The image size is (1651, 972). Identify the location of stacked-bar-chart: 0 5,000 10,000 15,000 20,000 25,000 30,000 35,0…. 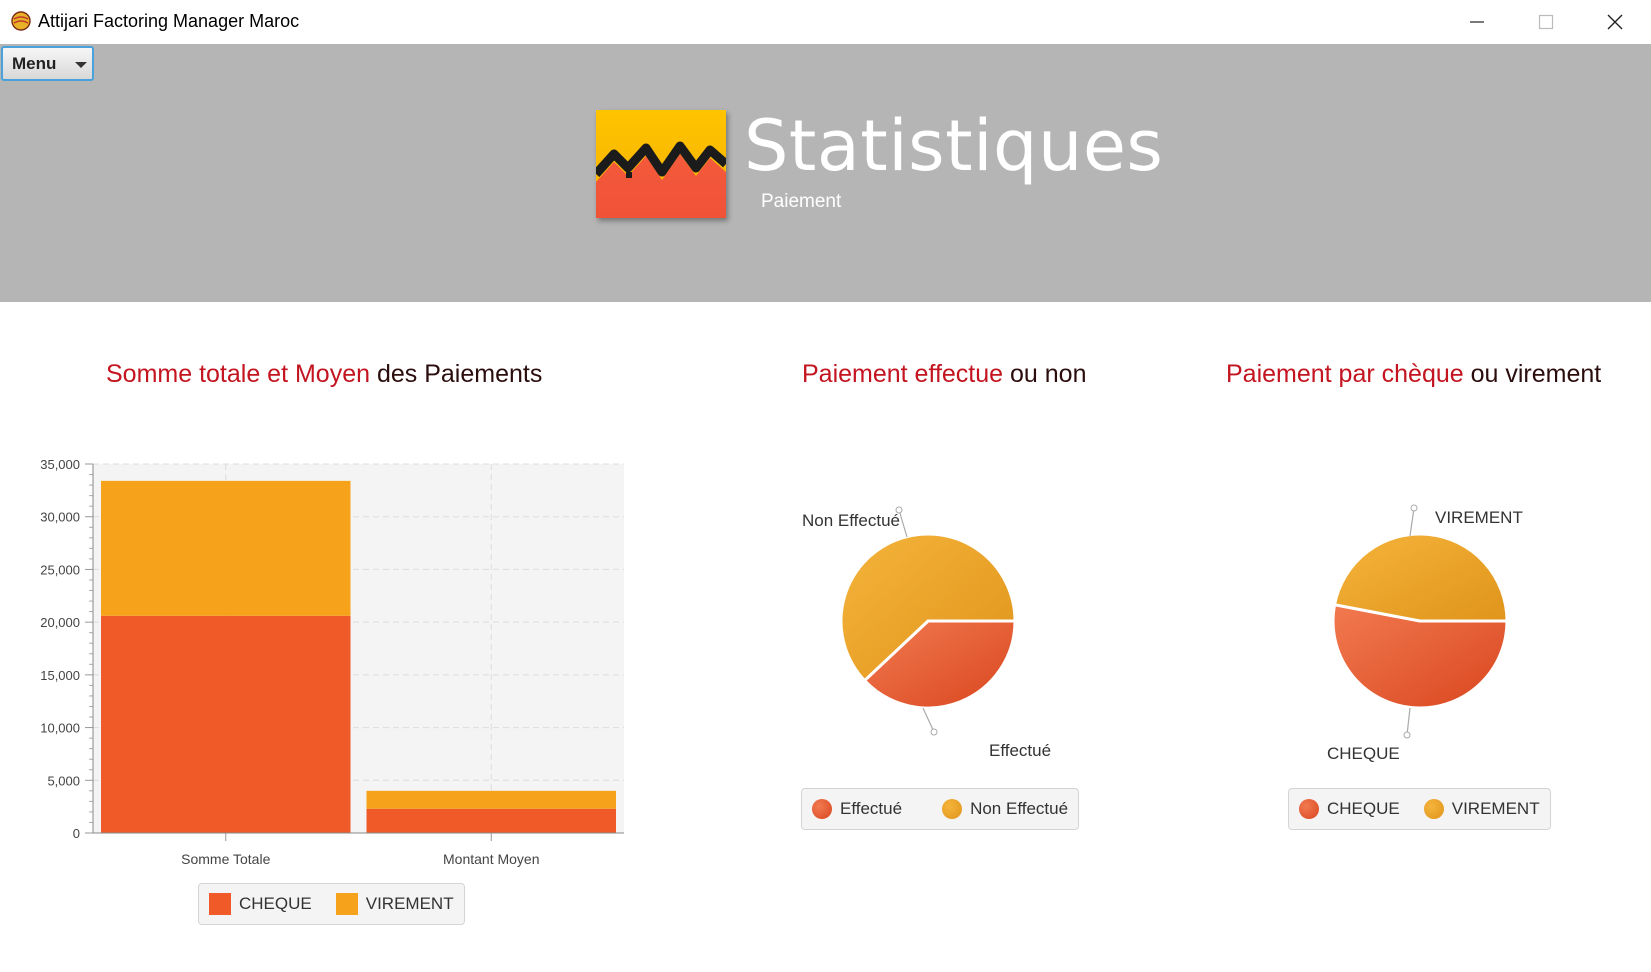
(332, 662).